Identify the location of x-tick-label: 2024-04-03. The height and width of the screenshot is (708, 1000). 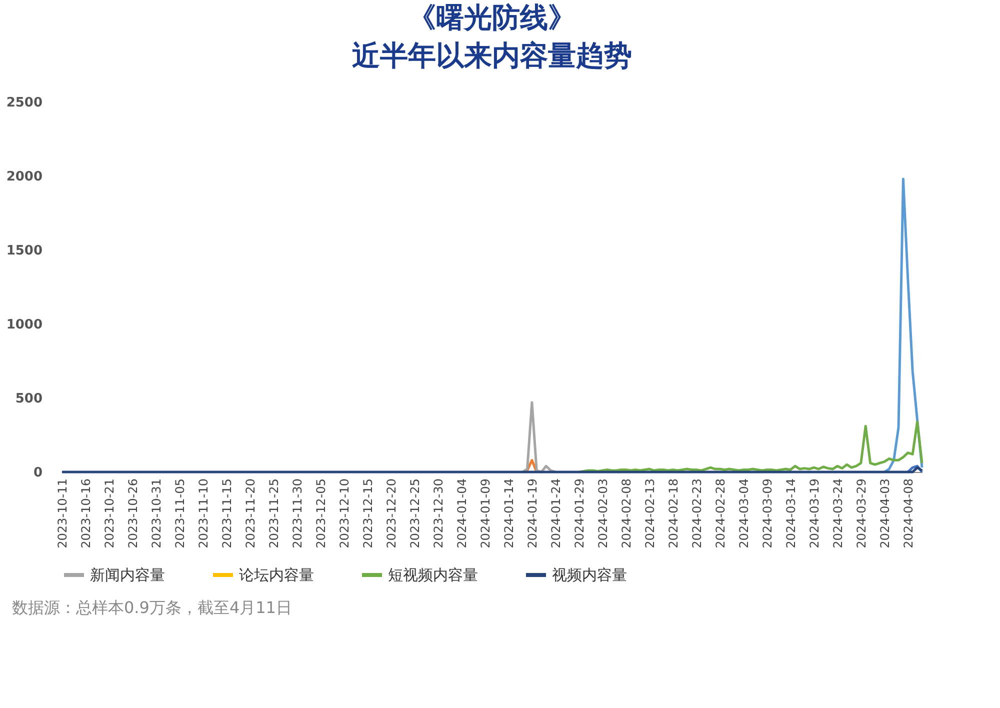
(885, 513).